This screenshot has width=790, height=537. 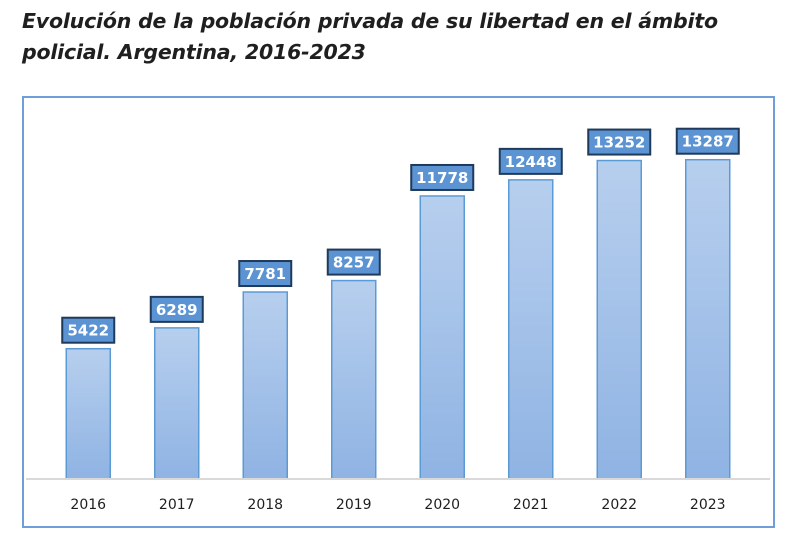 What do you see at coordinates (708, 505) in the screenshot?
I see `x-tick-label: 2023` at bounding box center [708, 505].